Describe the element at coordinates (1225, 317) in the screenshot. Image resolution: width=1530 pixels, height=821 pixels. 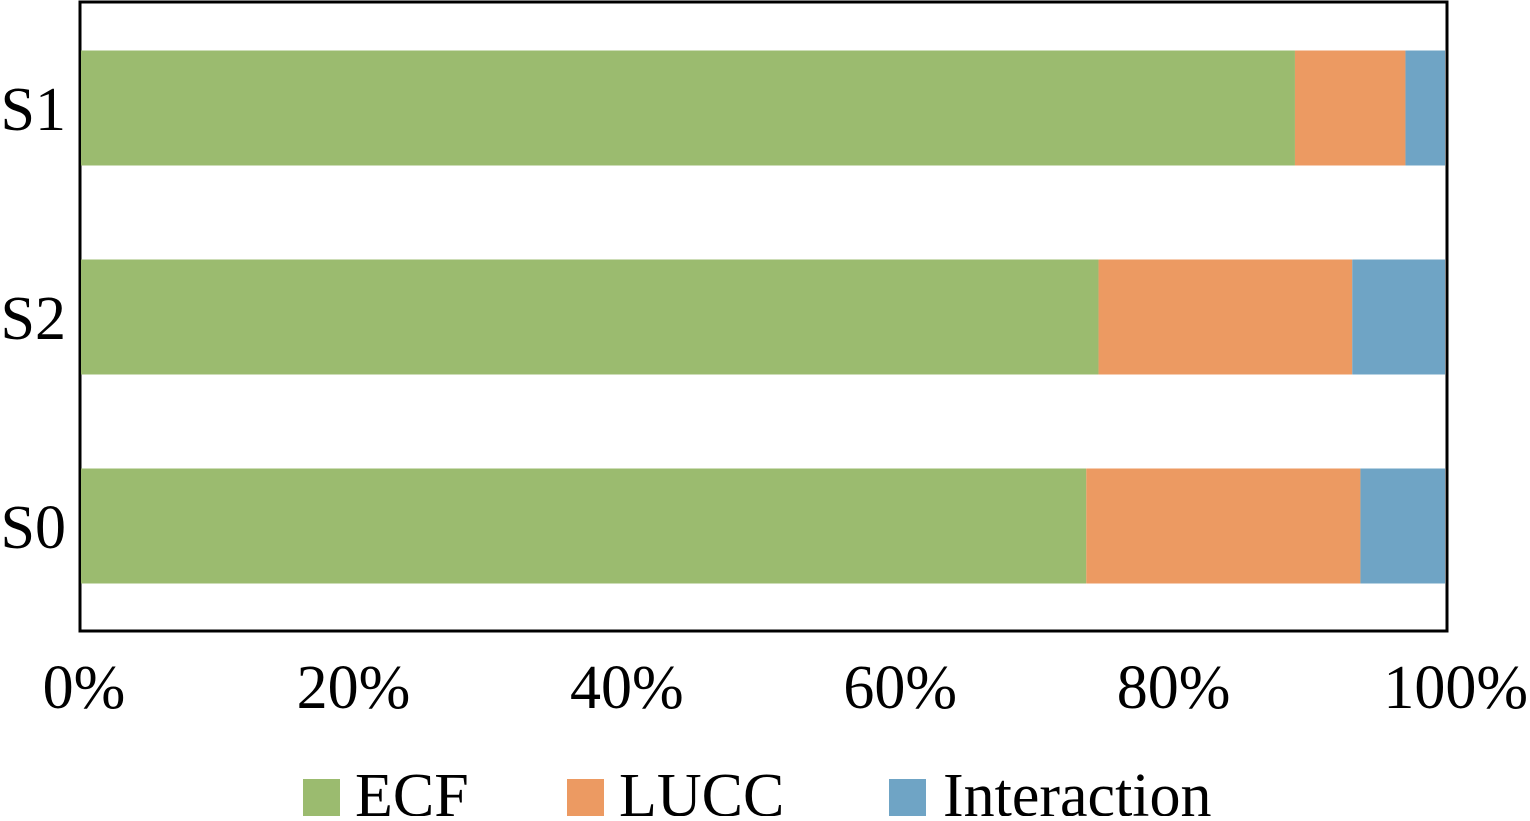
I see `bar-s2-lucc` at that location.